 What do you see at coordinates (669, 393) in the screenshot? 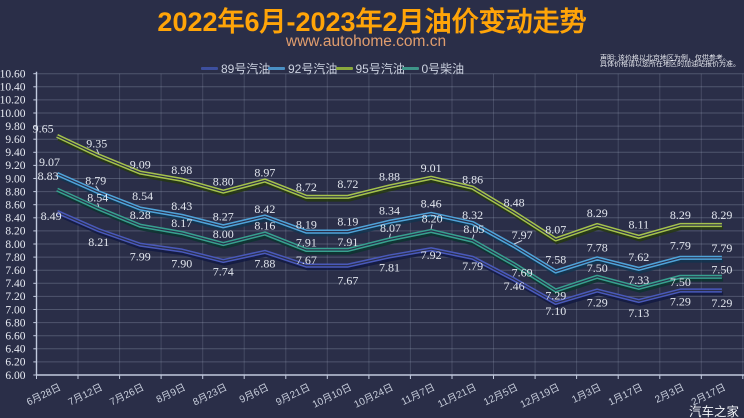
I see `svg-text: 2月3日` at bounding box center [669, 393].